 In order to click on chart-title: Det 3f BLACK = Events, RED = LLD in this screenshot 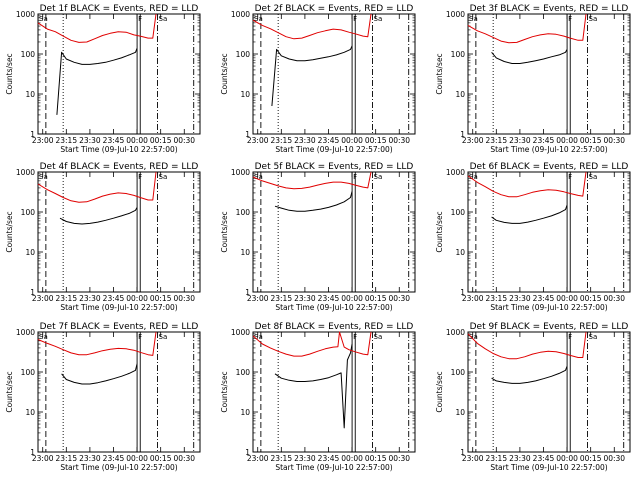, I will do `click(549, 9)`.